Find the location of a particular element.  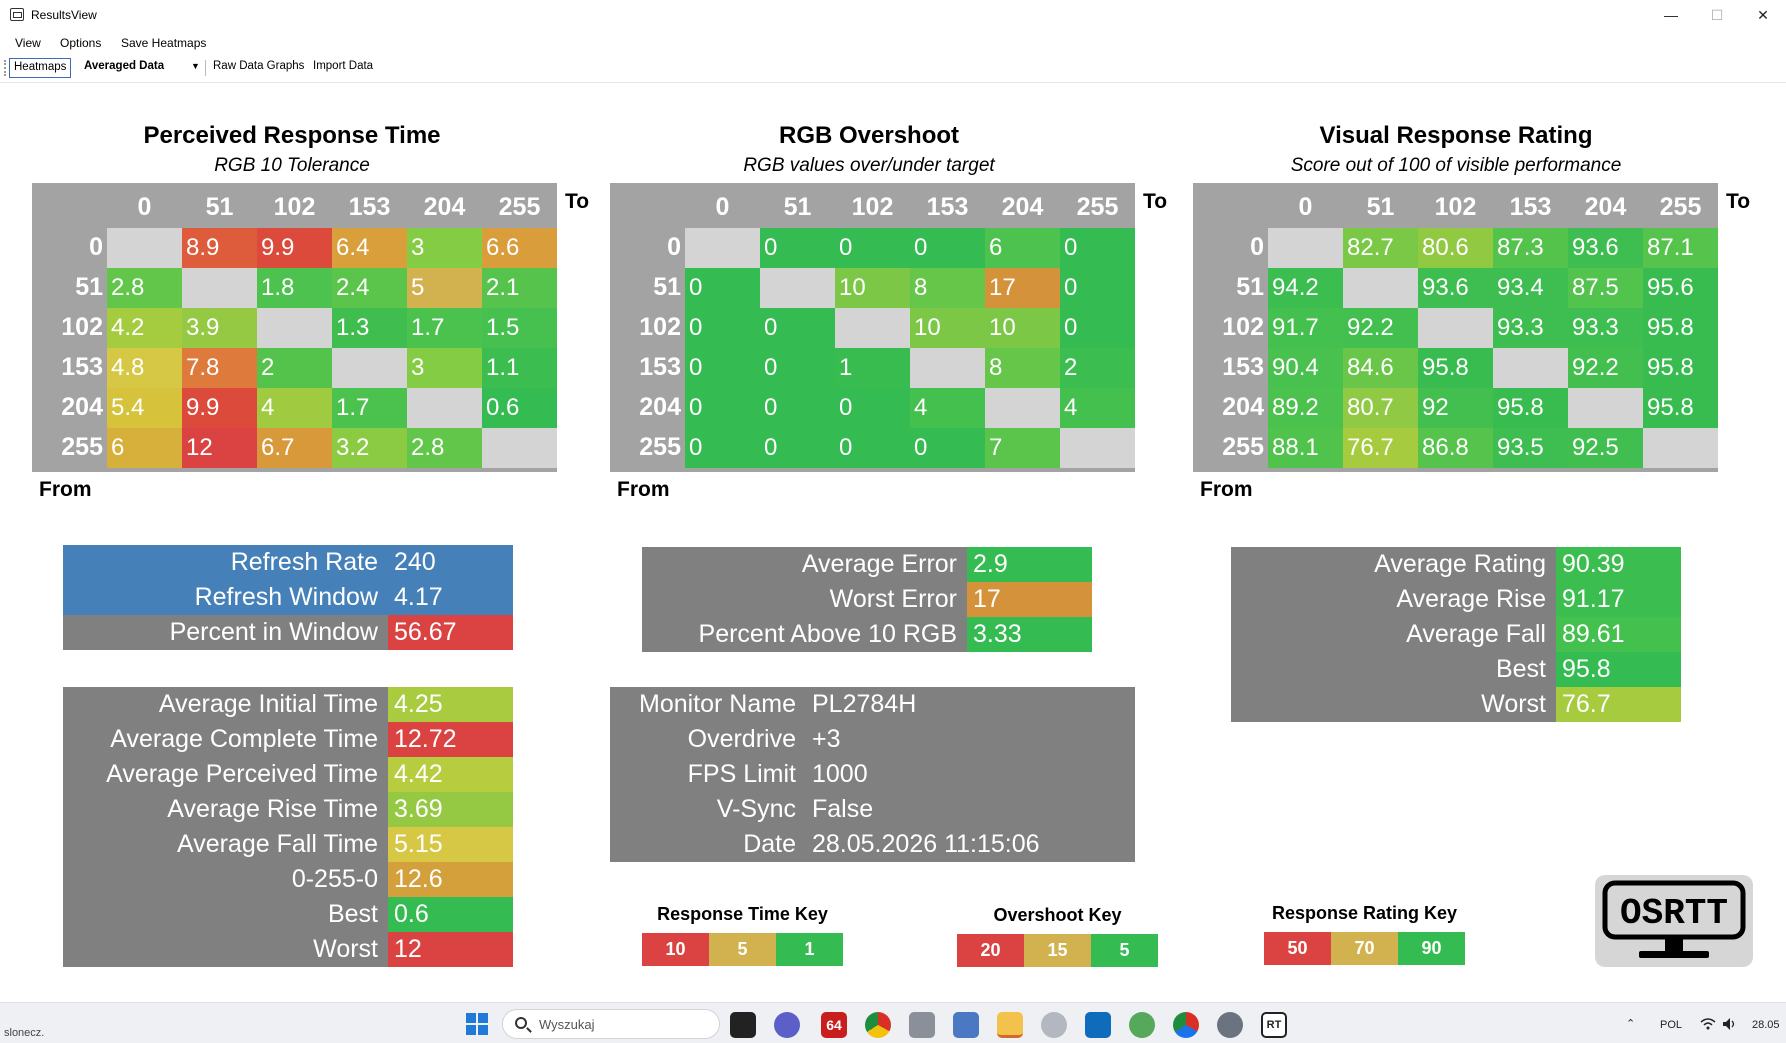

heatmap-cell: 87.1 is located at coordinates (1680, 248).